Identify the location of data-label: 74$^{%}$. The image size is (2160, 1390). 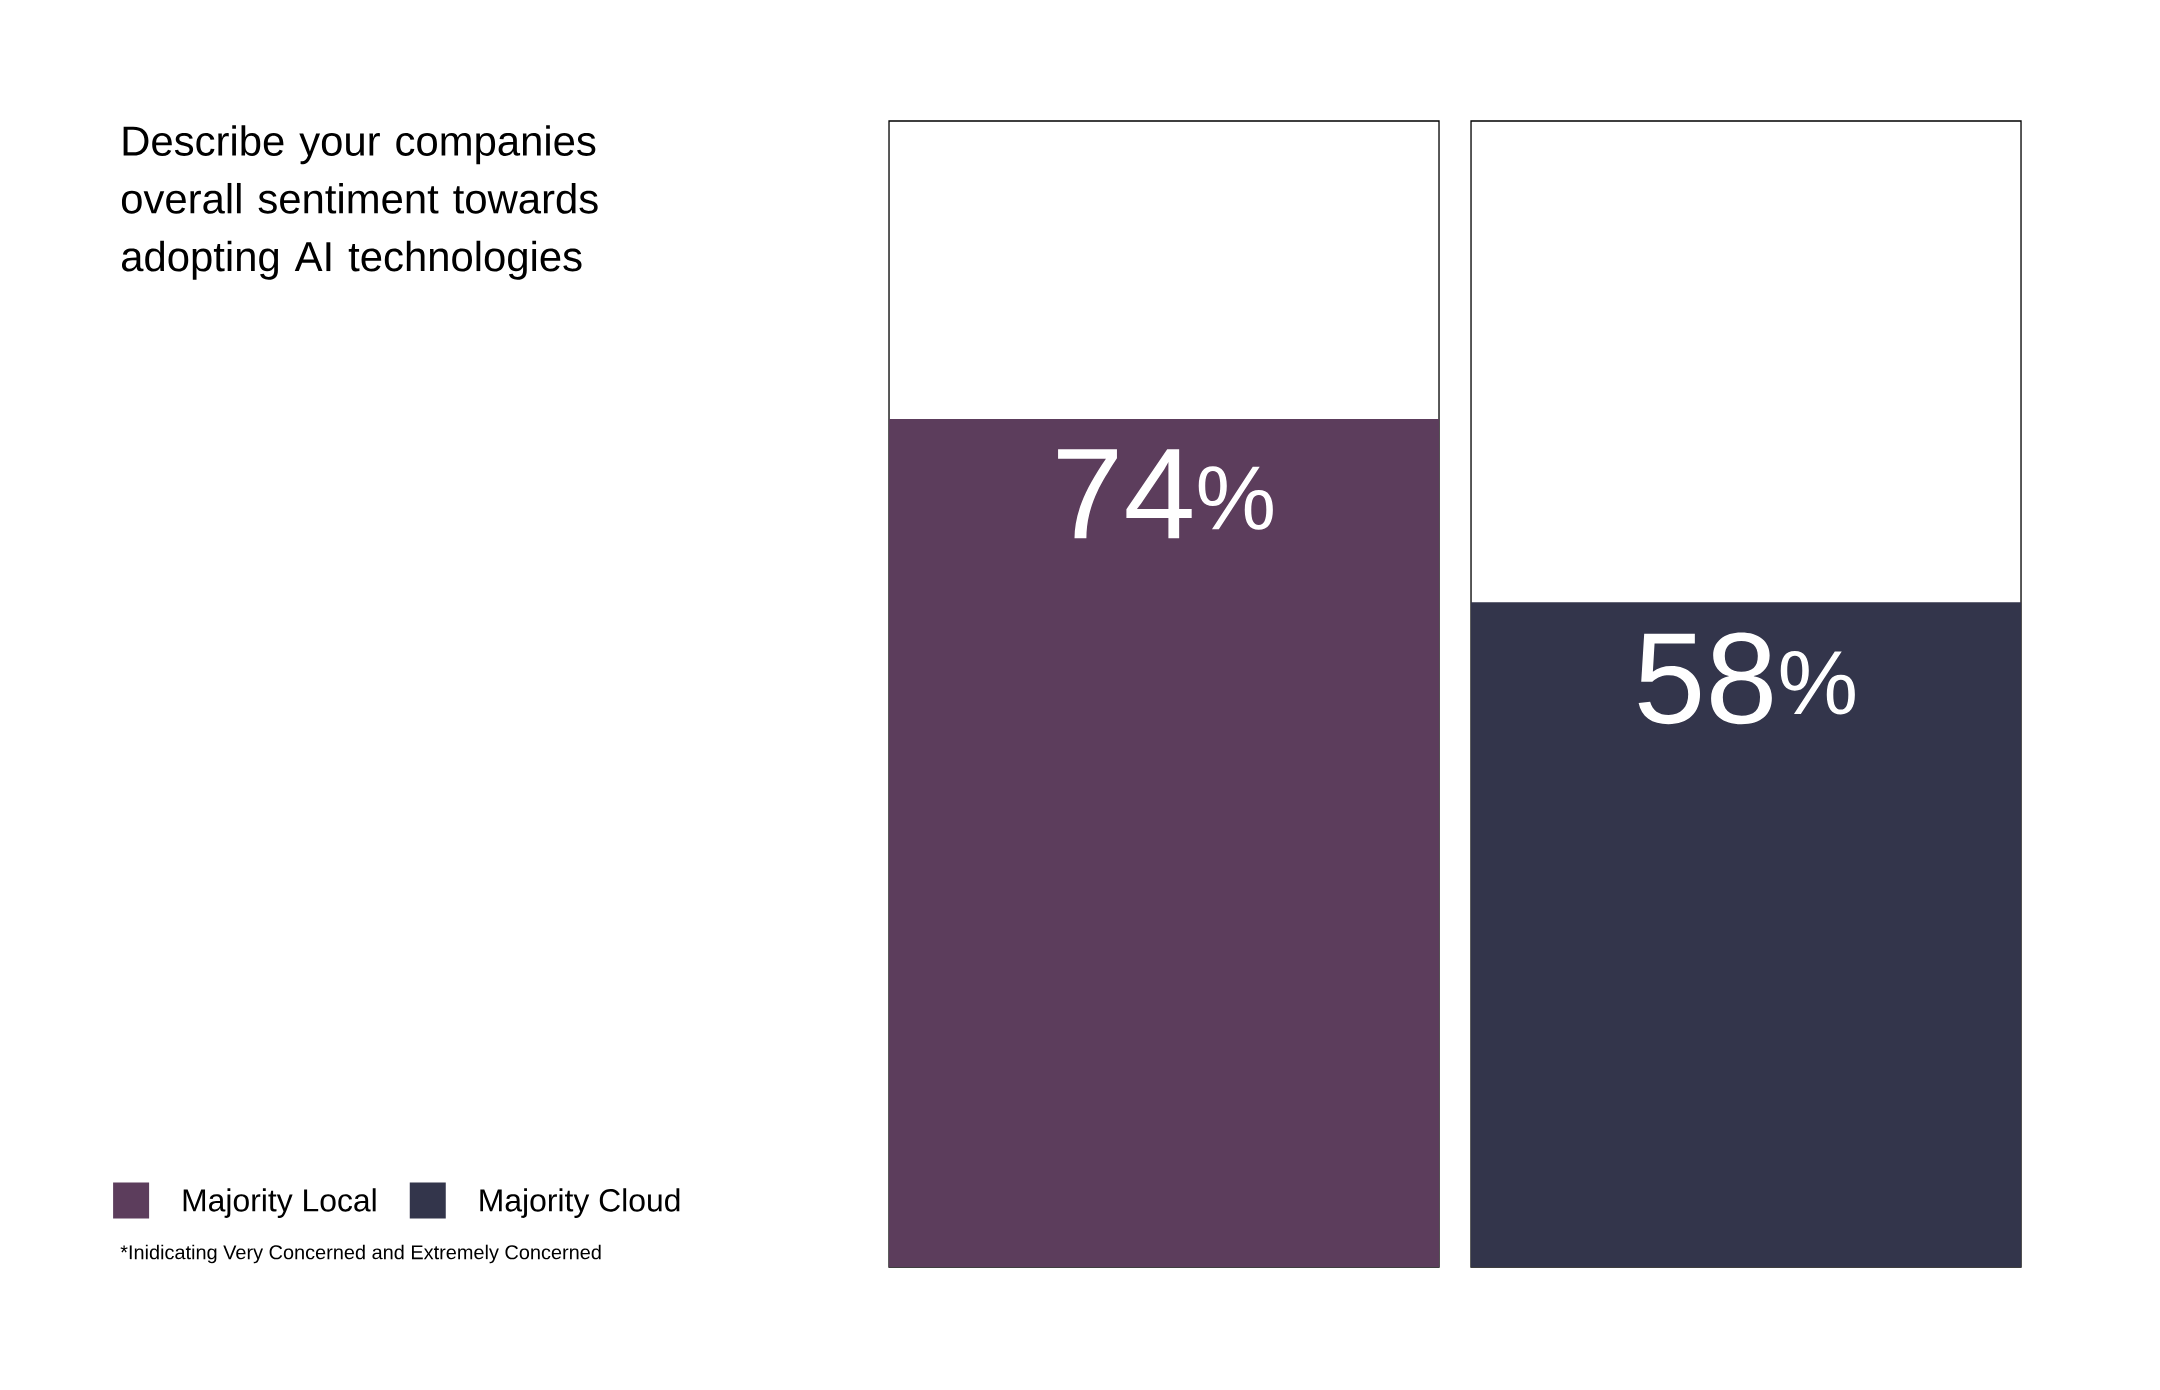
(1165, 494).